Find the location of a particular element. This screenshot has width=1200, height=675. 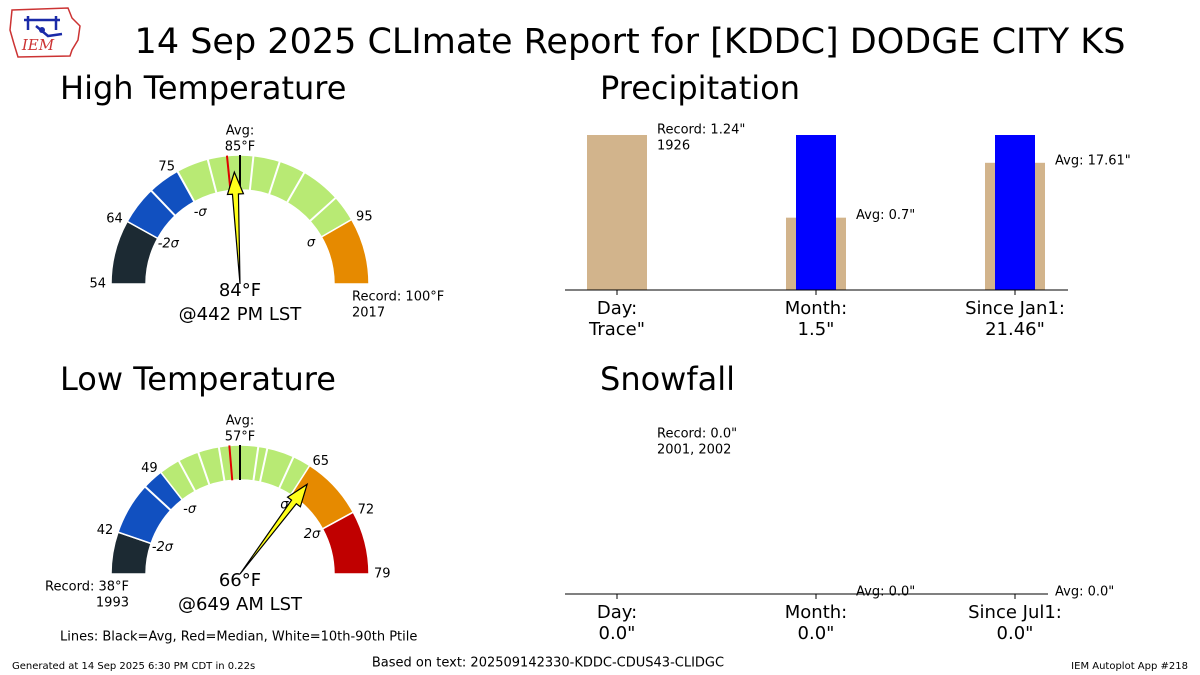

gauge-tick-label: 65 is located at coordinates (320, 461).